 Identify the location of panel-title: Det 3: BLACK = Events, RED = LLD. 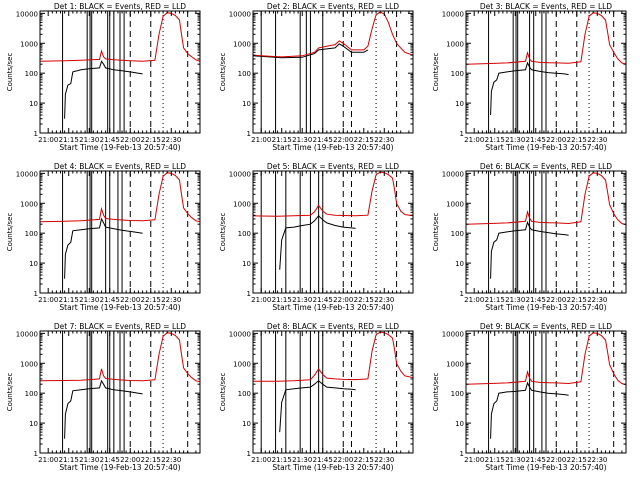
(546, 6).